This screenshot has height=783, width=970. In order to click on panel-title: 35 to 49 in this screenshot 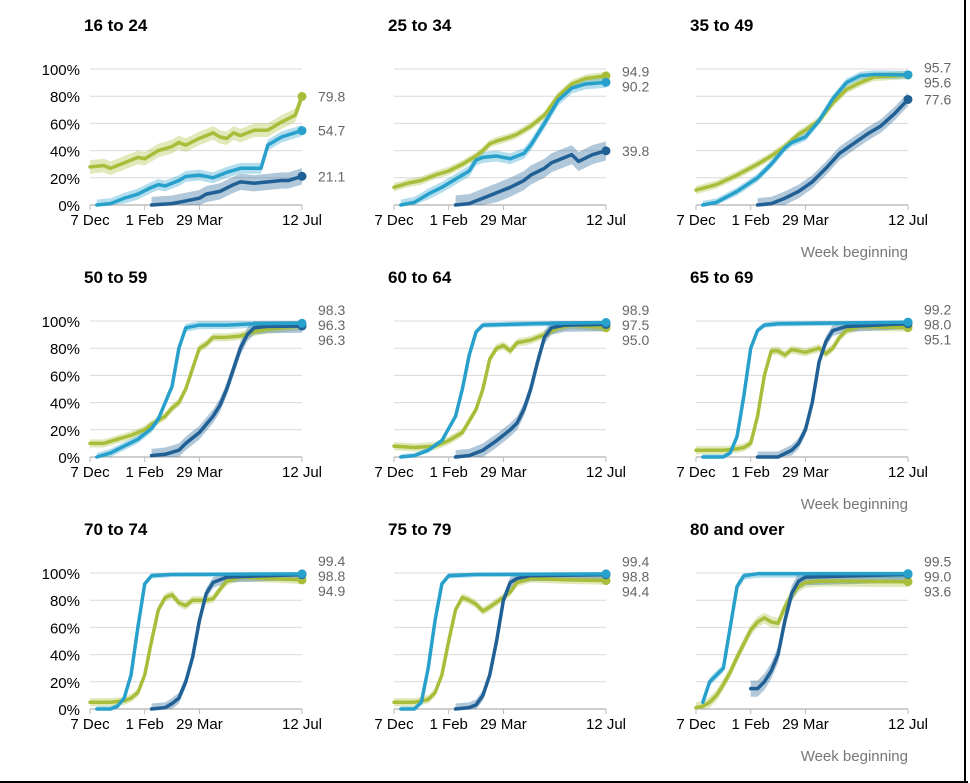, I will do `click(721, 25)`.